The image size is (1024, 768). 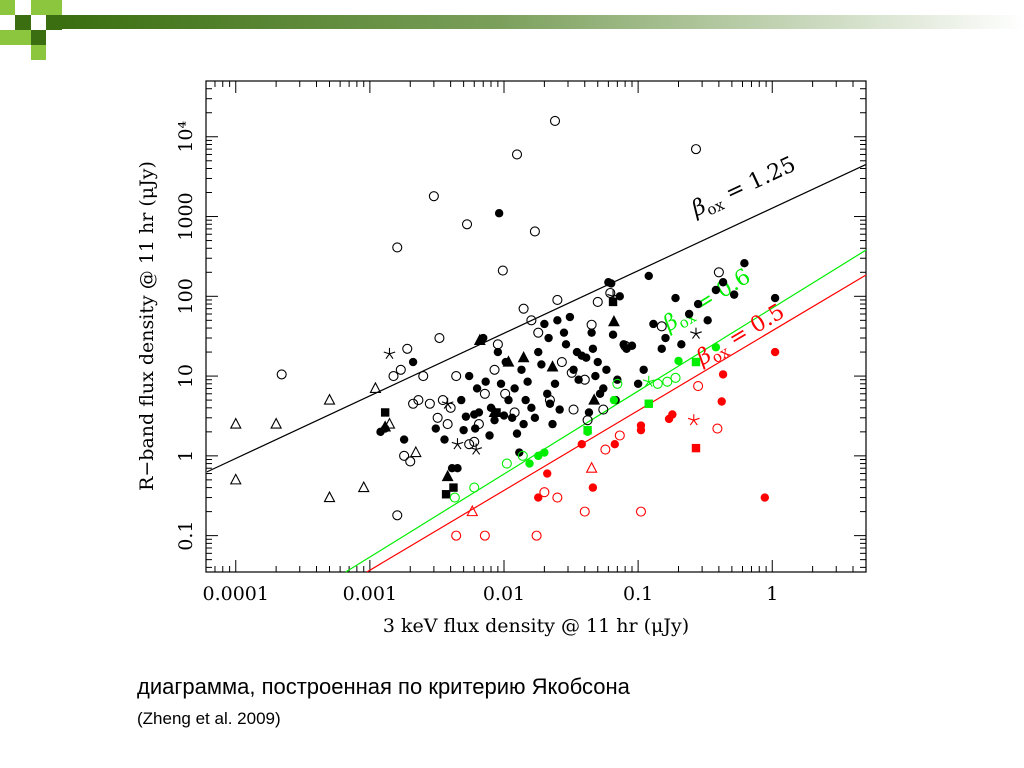 I want to click on y-tick-label: 0.1, so click(x=186, y=536).